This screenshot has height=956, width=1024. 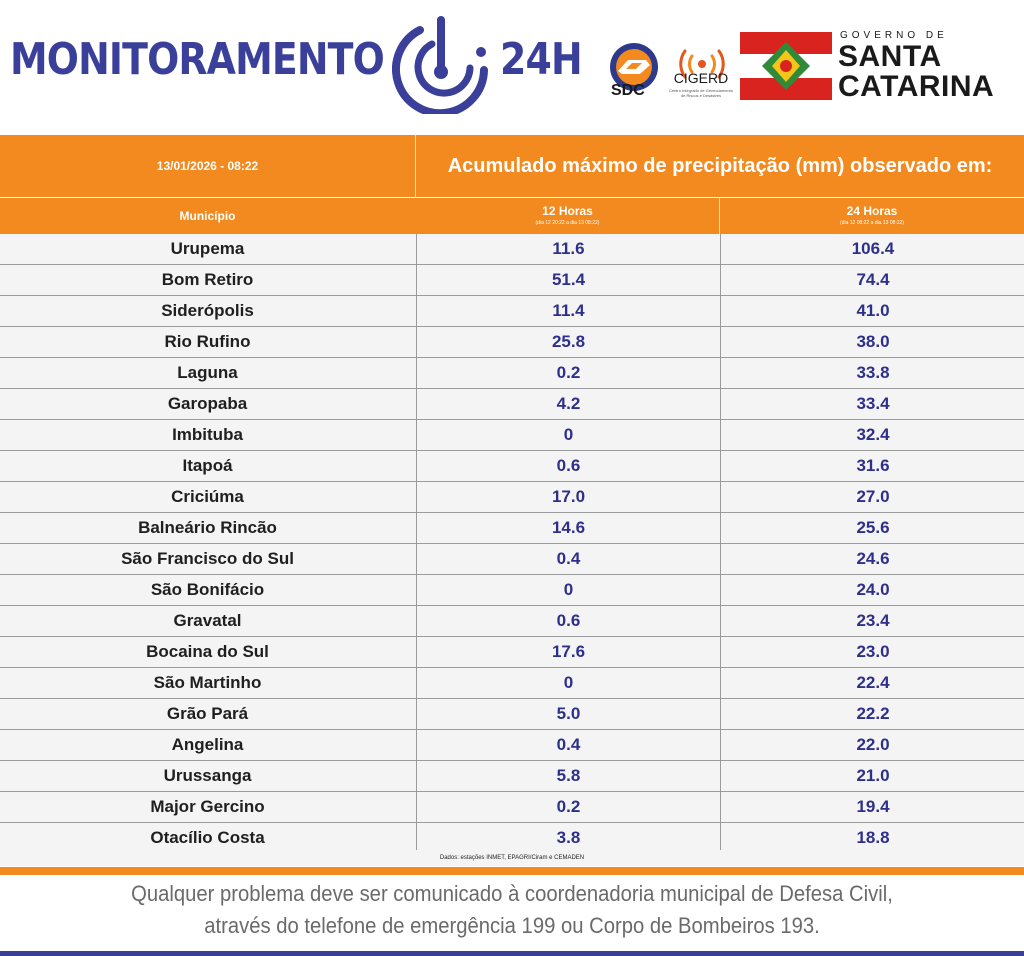 I want to click on state-name-line1: SANTA, so click(x=890, y=56).